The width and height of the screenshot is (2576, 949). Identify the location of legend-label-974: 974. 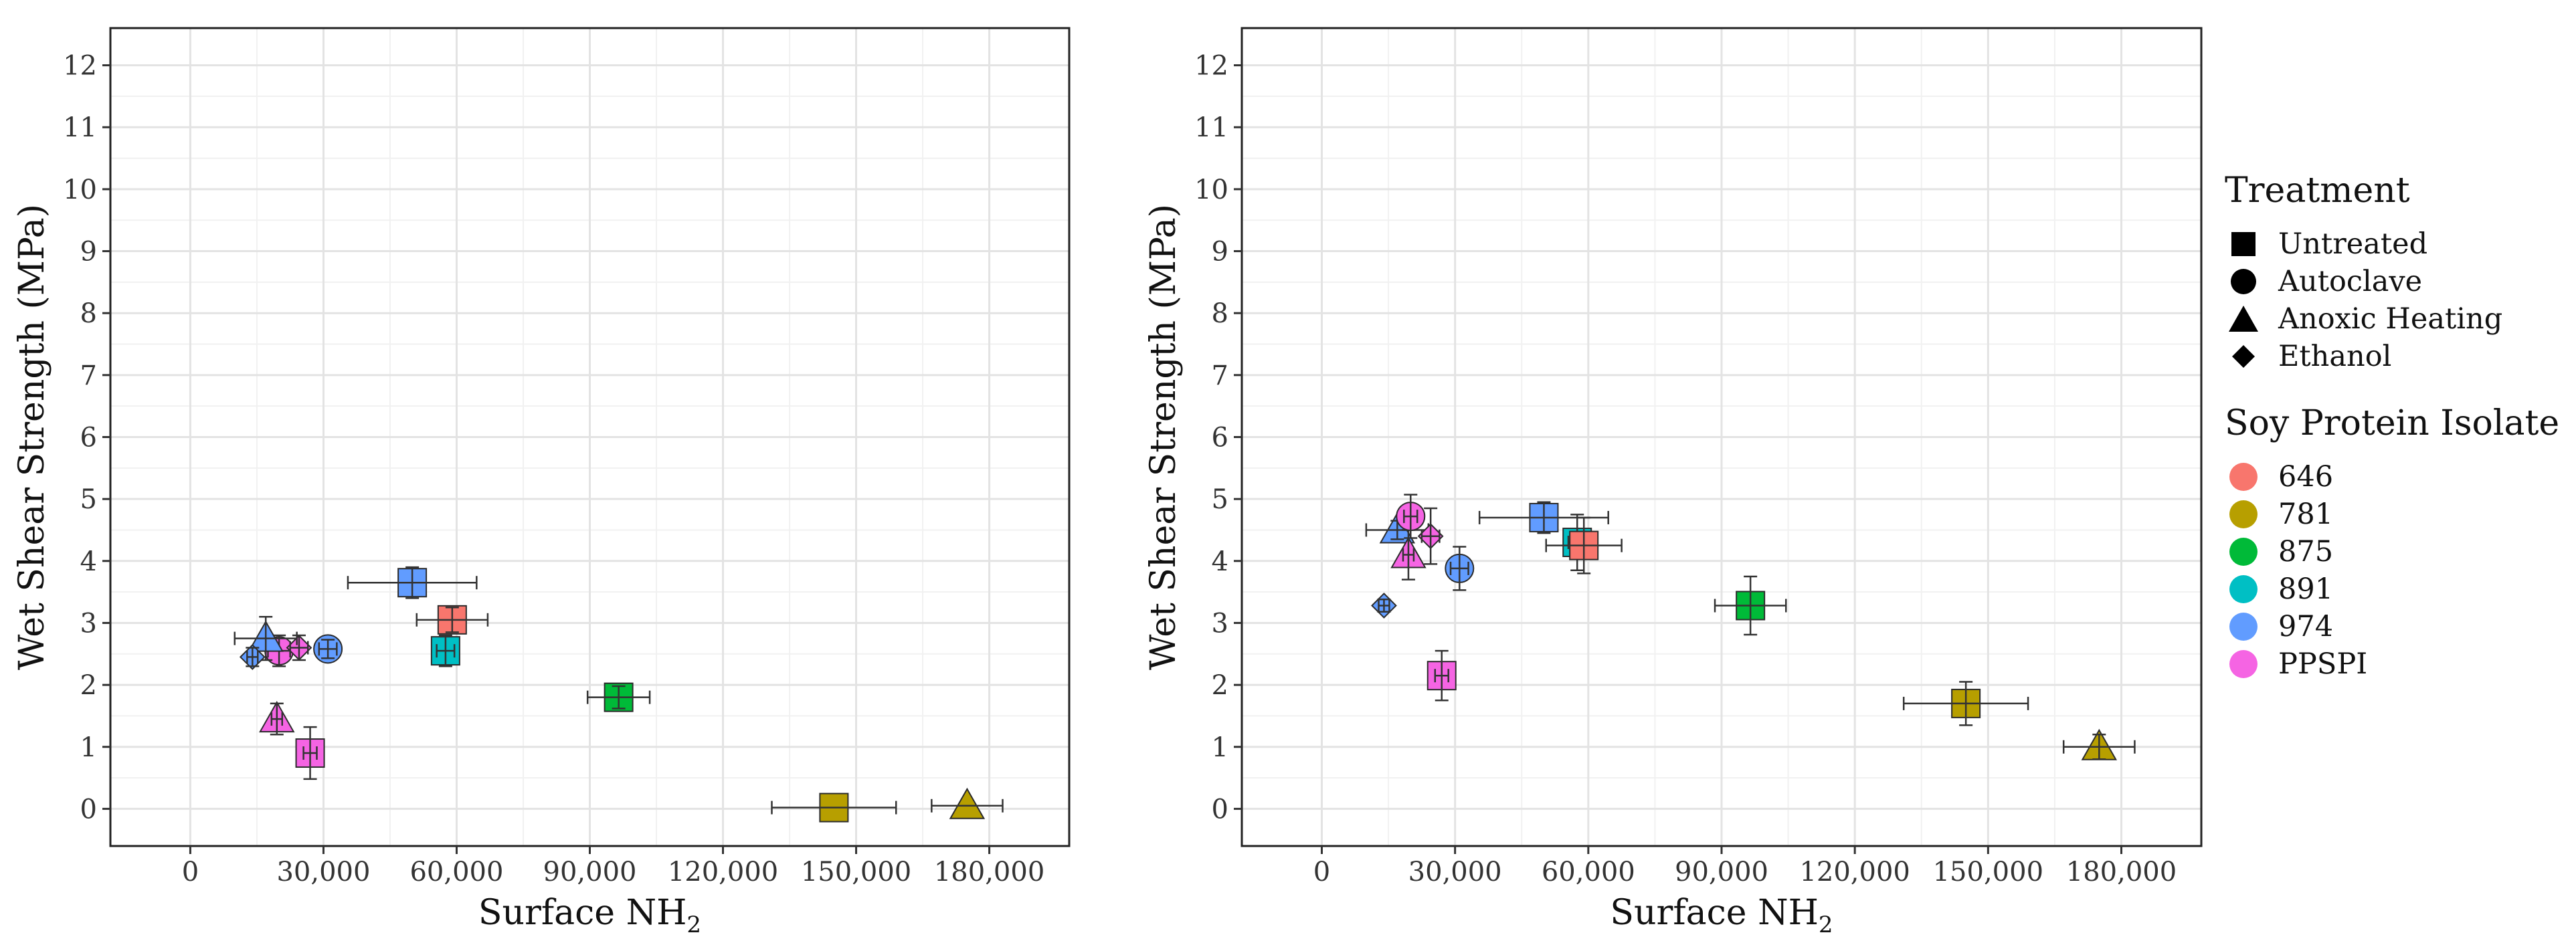
(2306, 626).